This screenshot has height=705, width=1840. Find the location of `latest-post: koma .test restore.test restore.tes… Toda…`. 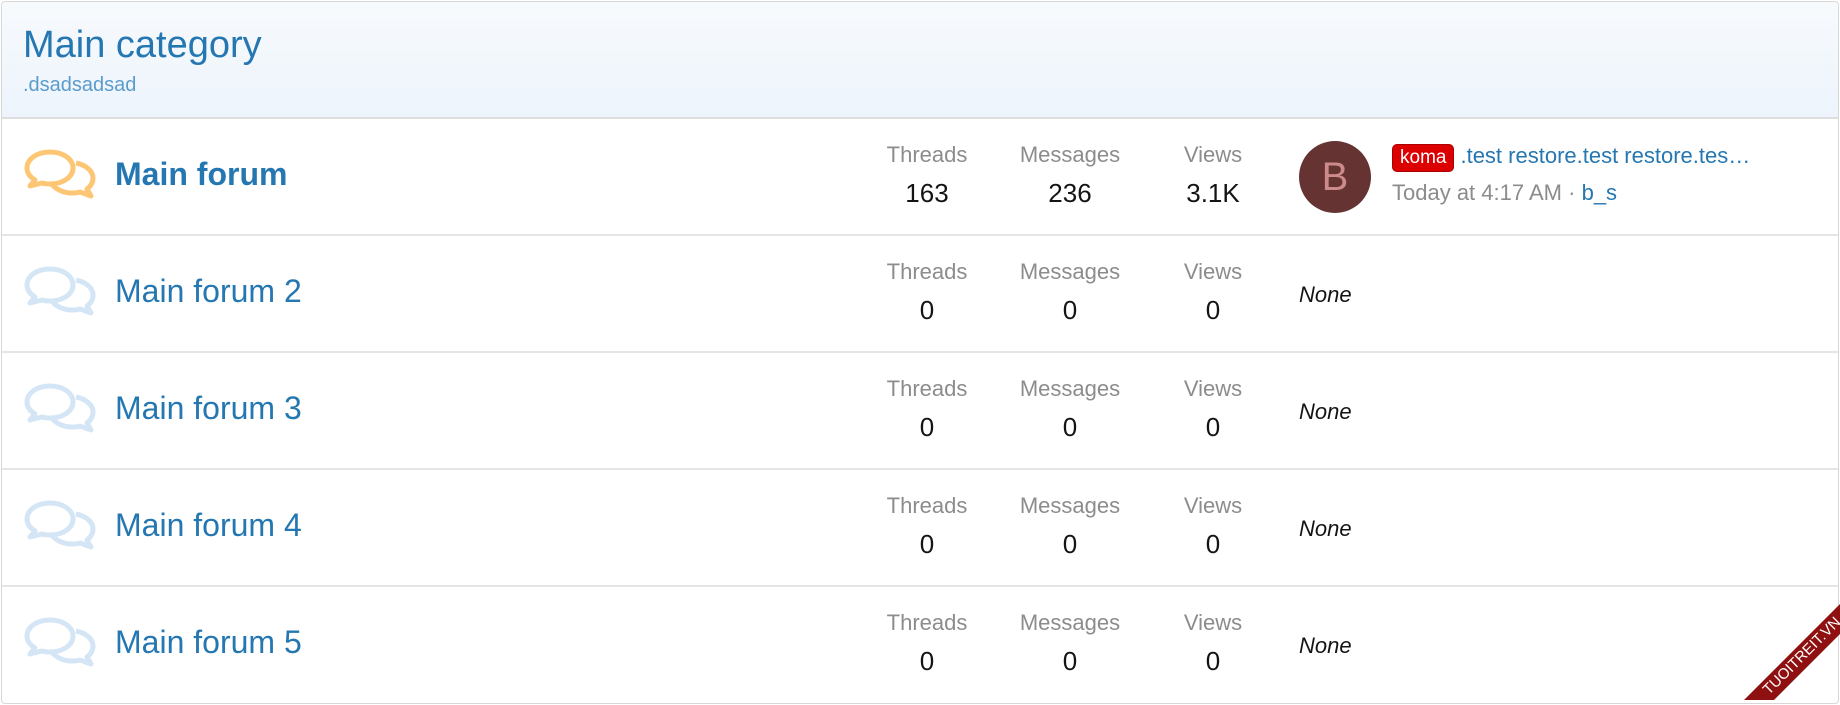

latest-post: koma .test restore.test restore.tes… Toda… is located at coordinates (1612, 174).